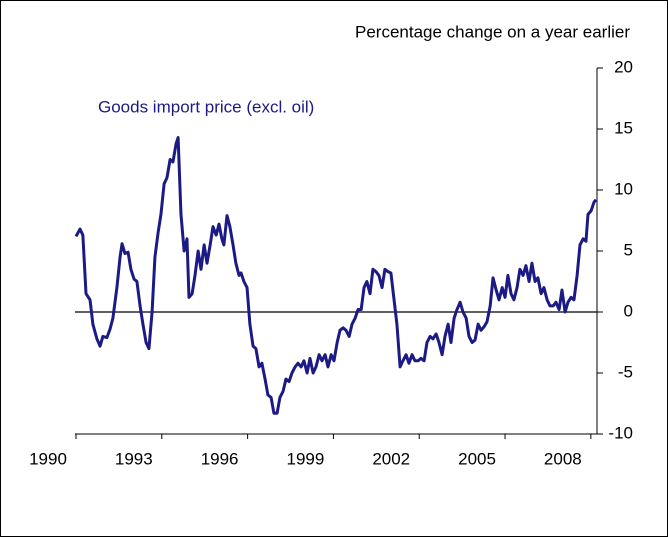 The width and height of the screenshot is (668, 537). What do you see at coordinates (628, 249) in the screenshot?
I see `y-tick-label: 5` at bounding box center [628, 249].